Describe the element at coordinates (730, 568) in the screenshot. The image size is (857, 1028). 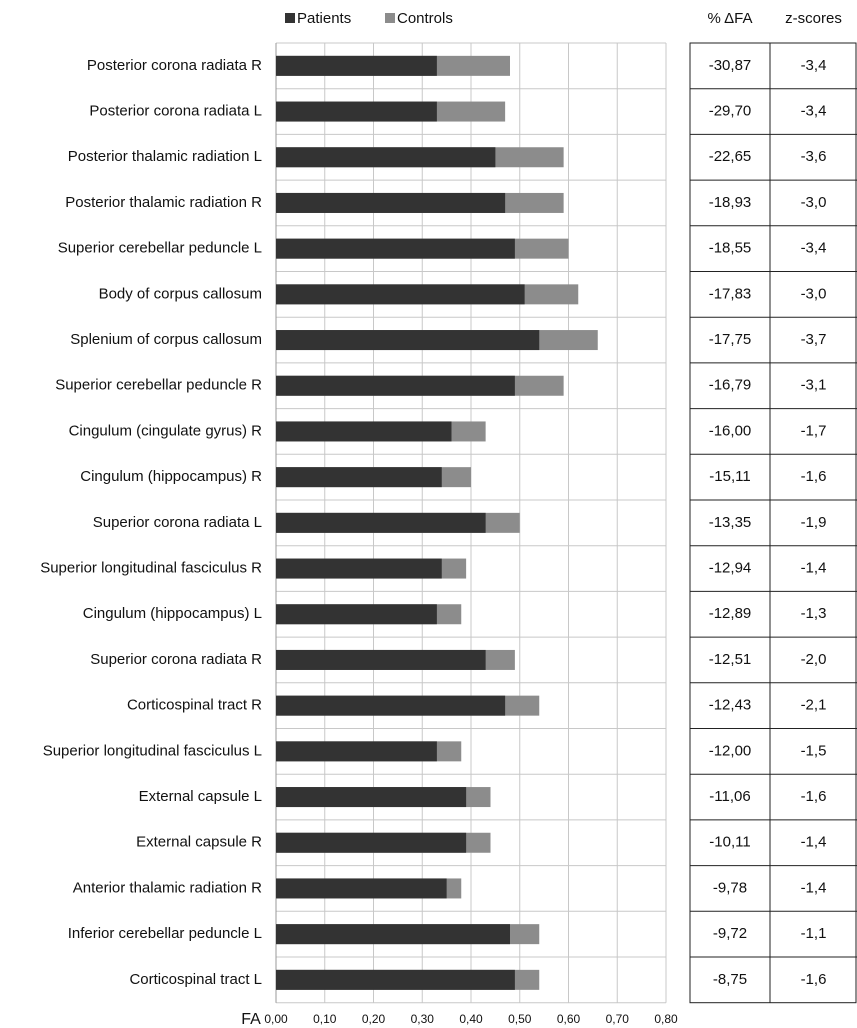
I see `table-cell: -12,94` at that location.